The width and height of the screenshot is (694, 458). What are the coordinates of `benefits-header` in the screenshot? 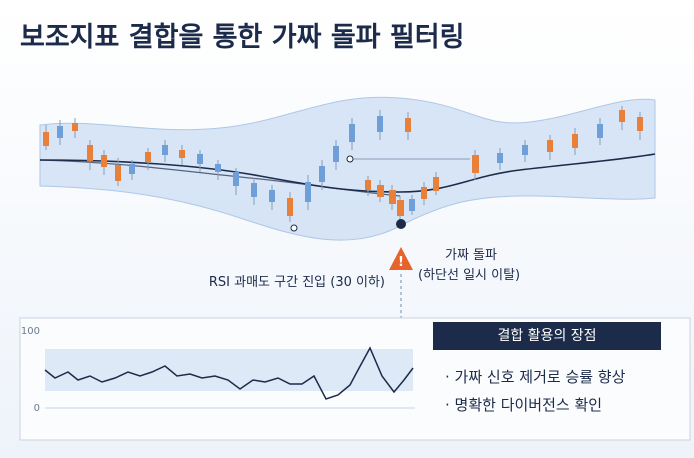 It's located at (547, 336).